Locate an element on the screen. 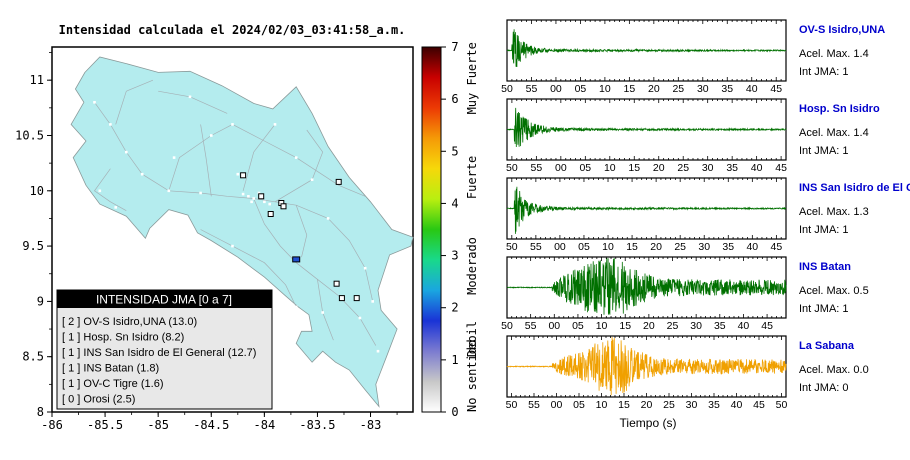 This screenshot has width=910, height=460. colorbar-category-label: Debil is located at coordinates (472, 339).